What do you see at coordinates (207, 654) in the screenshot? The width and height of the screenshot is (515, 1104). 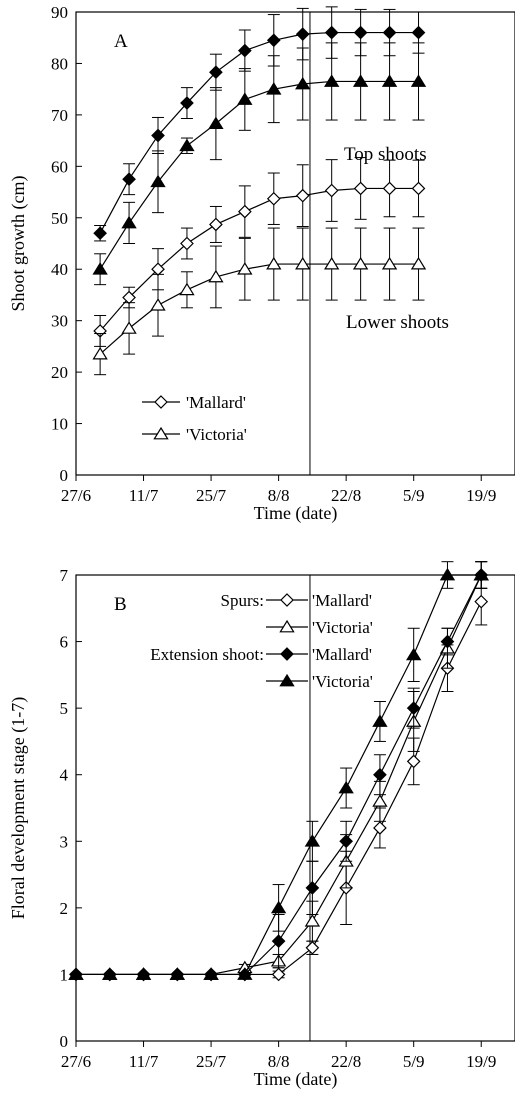 I see `legend-group-label: Extension shoot:` at bounding box center [207, 654].